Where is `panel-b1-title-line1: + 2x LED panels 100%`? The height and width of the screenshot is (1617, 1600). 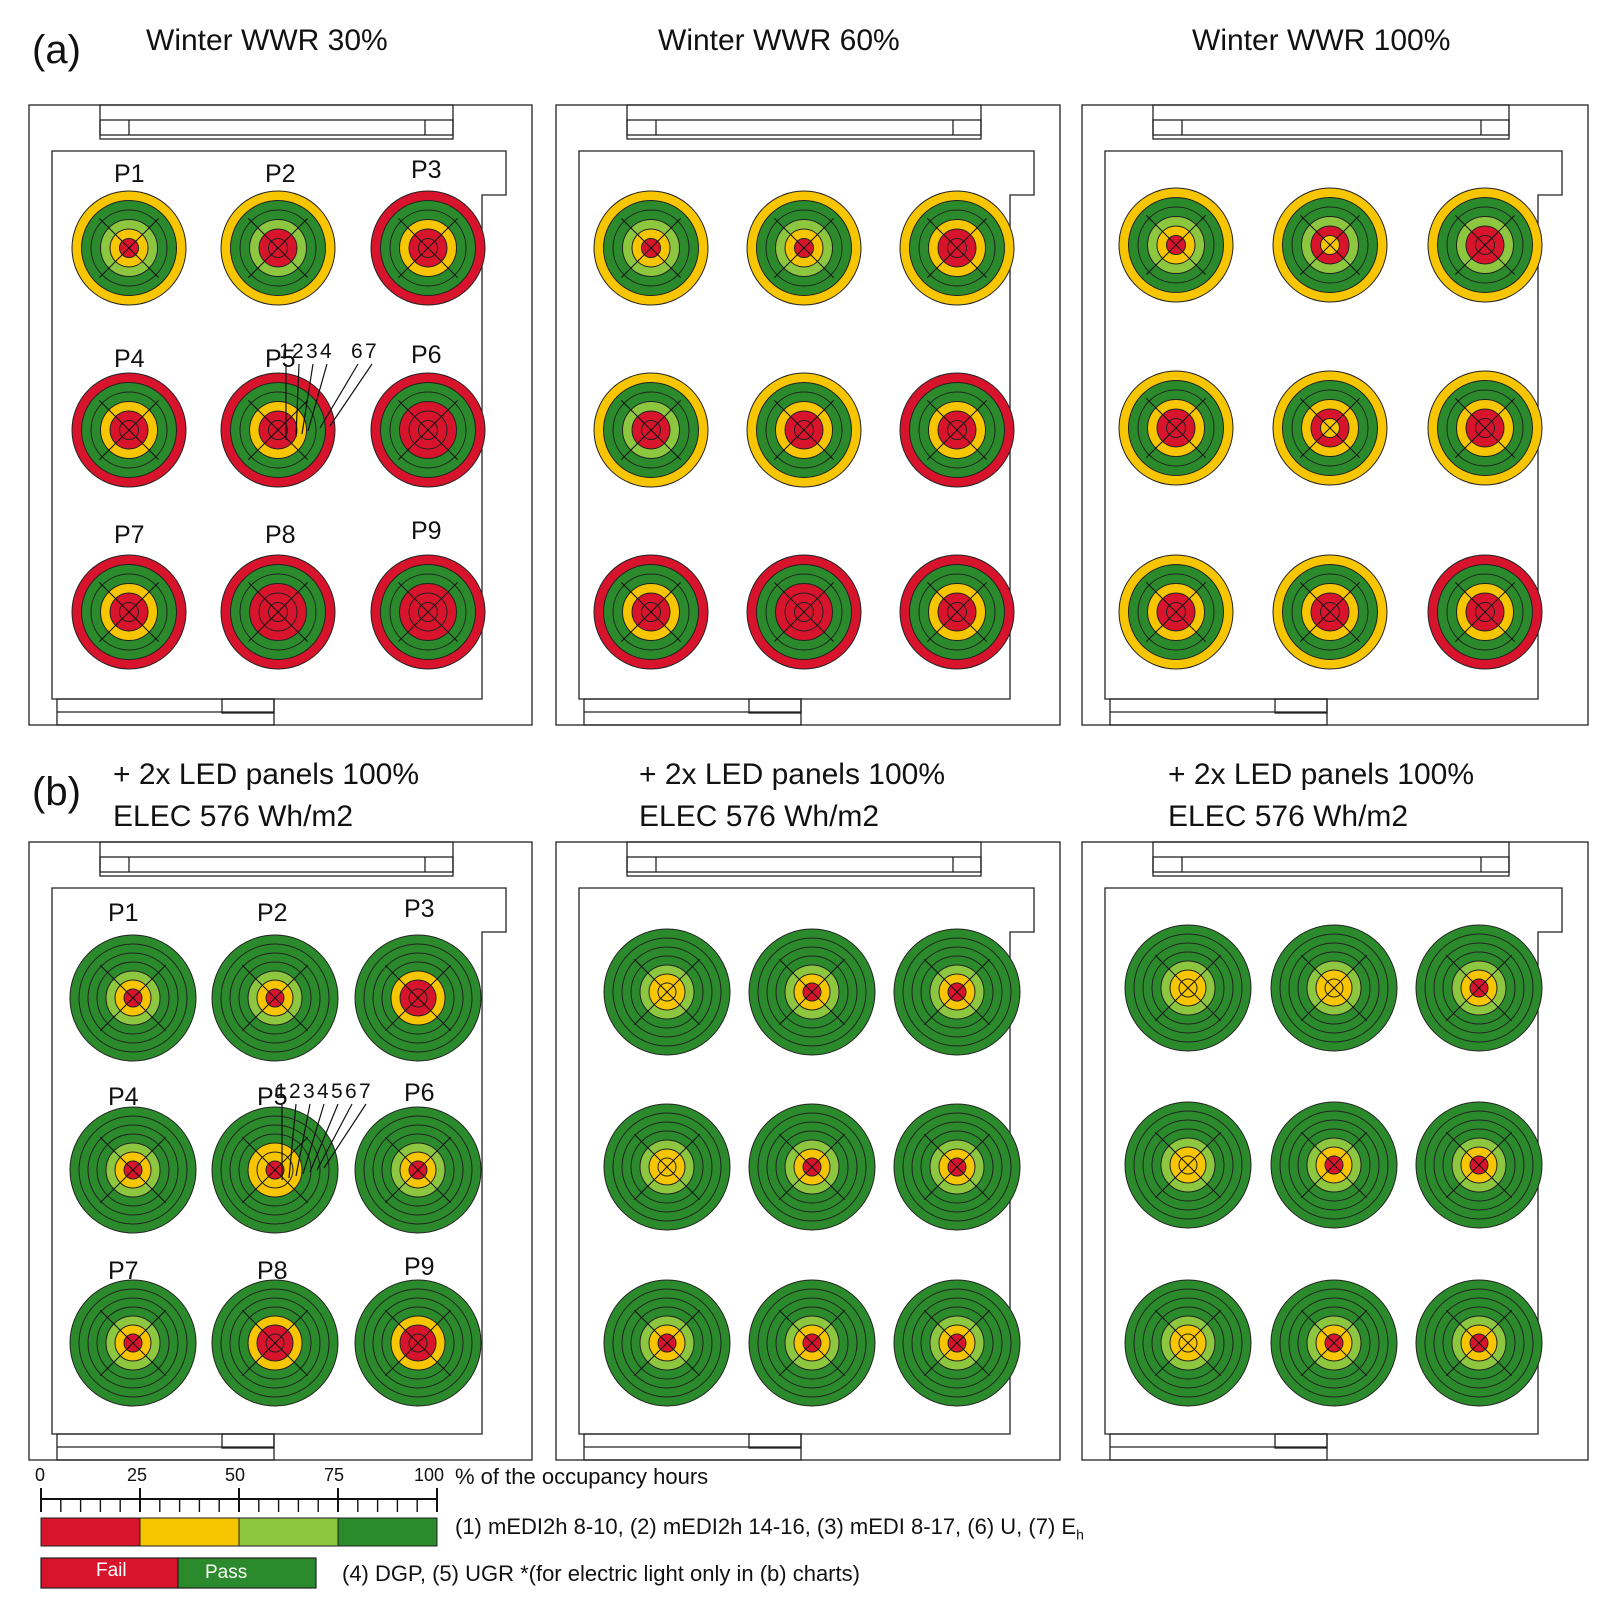 panel-b1-title-line1: + 2x LED panels 100% is located at coordinates (266, 774).